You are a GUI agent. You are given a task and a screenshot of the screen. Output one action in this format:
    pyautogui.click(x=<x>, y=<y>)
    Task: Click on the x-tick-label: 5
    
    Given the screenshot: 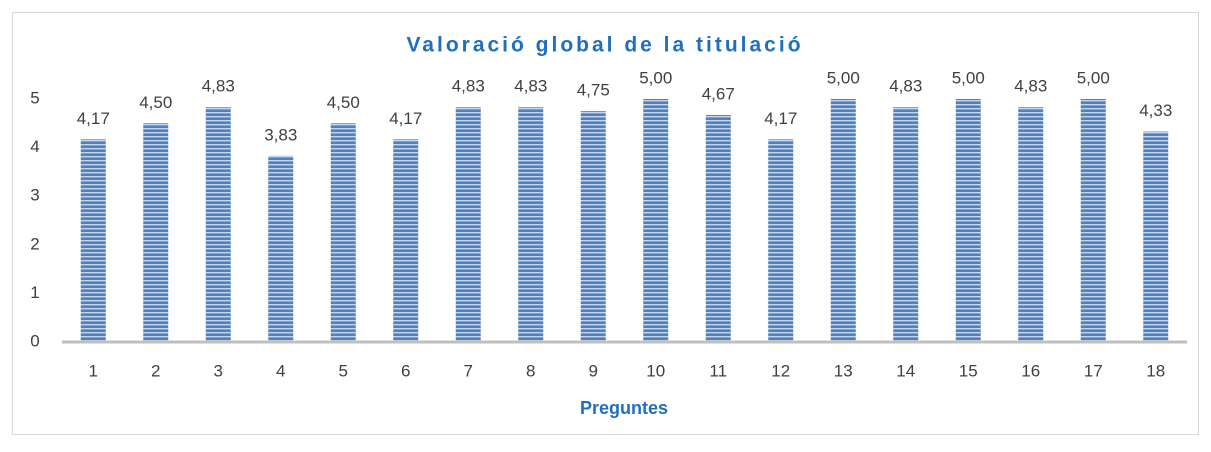 What is the action you would take?
    pyautogui.click(x=343, y=370)
    